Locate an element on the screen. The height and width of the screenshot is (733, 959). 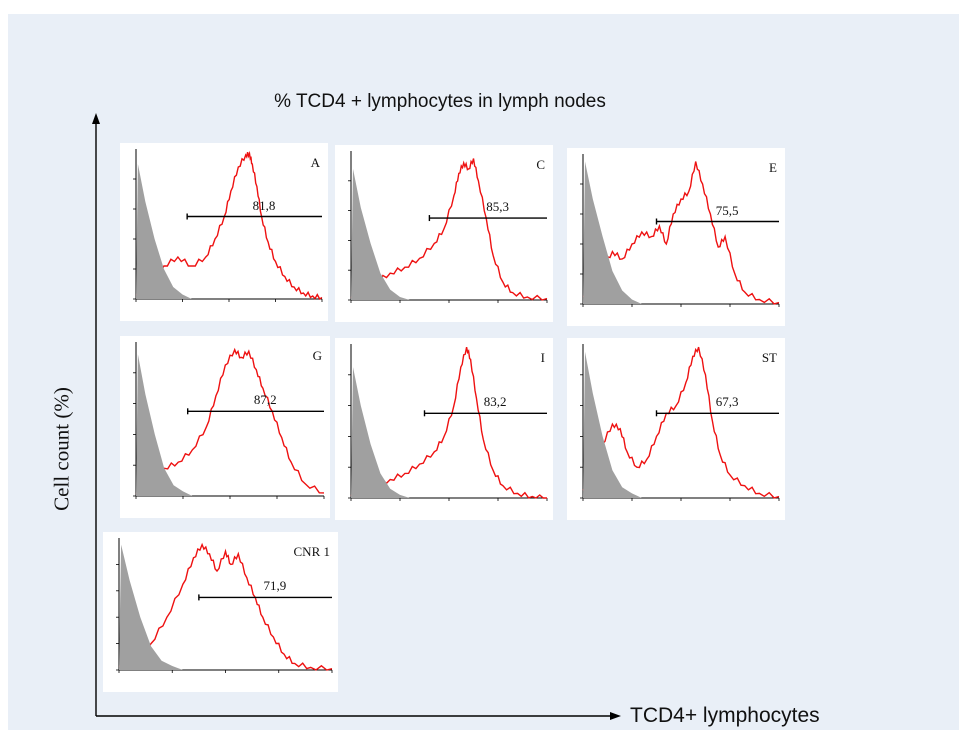
gate-percentage: 83,2 is located at coordinates (495, 402).